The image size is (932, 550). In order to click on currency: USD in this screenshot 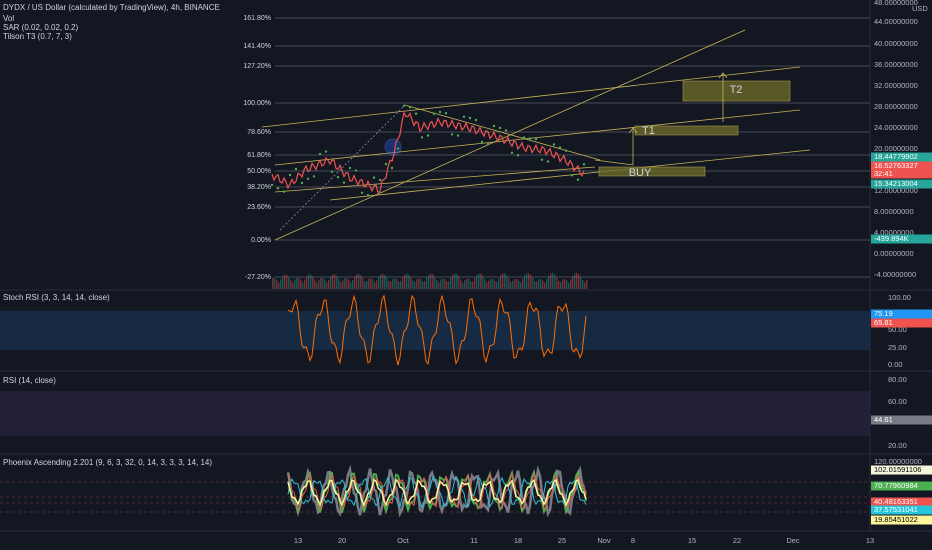, I will do `click(920, 8)`.